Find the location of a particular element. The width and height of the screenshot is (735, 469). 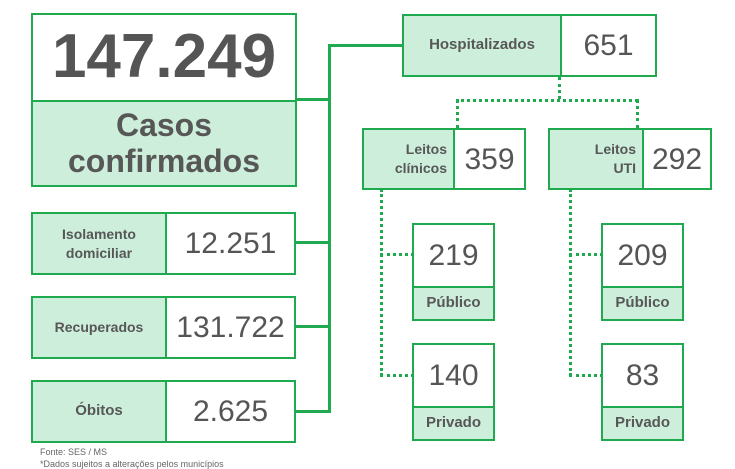

clinical-private-card: 140 Privado is located at coordinates (453, 392).